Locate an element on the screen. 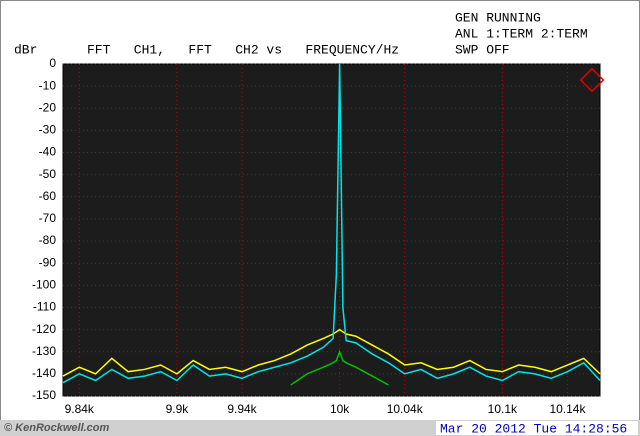 Image resolution: width=640 pixels, height=436 pixels. timestamp-box is located at coordinates (537, 428).